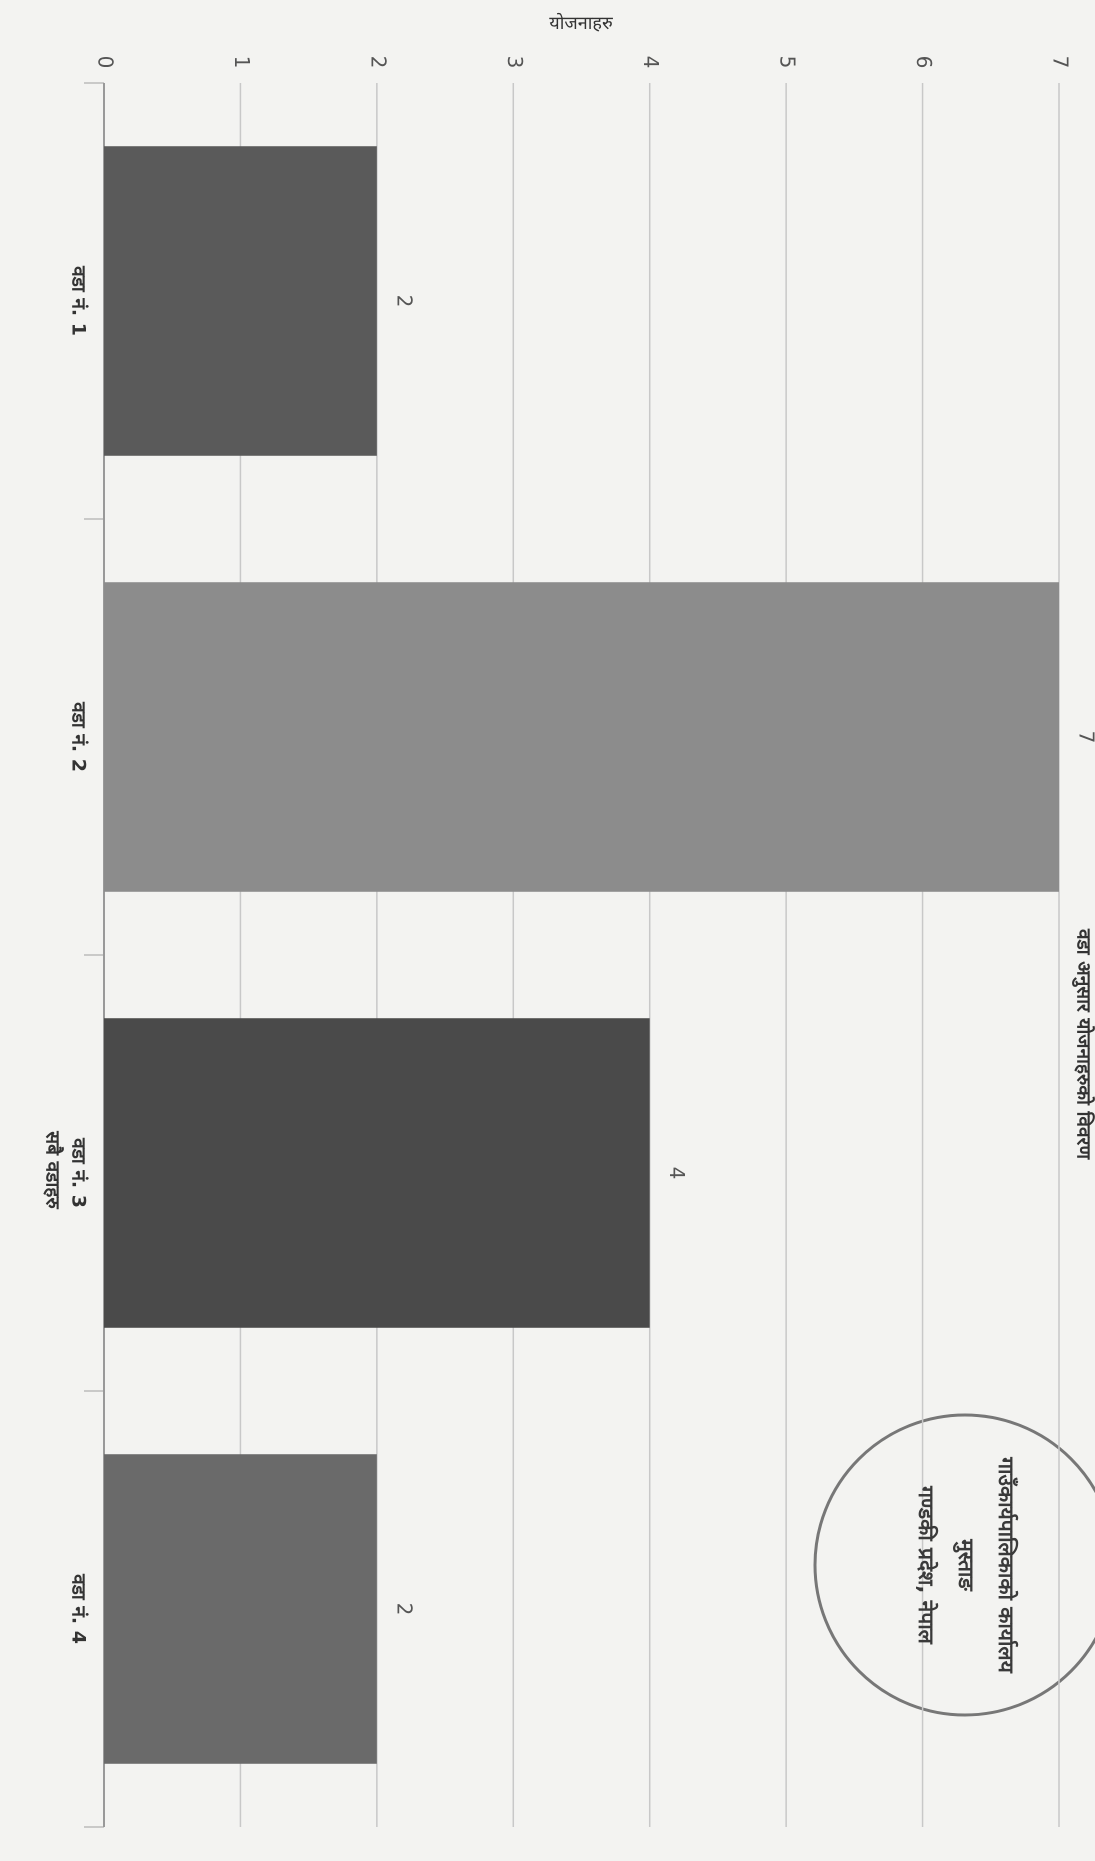  What do you see at coordinates (515, 62) in the screenshot?
I see `y-tick-label: 3` at bounding box center [515, 62].